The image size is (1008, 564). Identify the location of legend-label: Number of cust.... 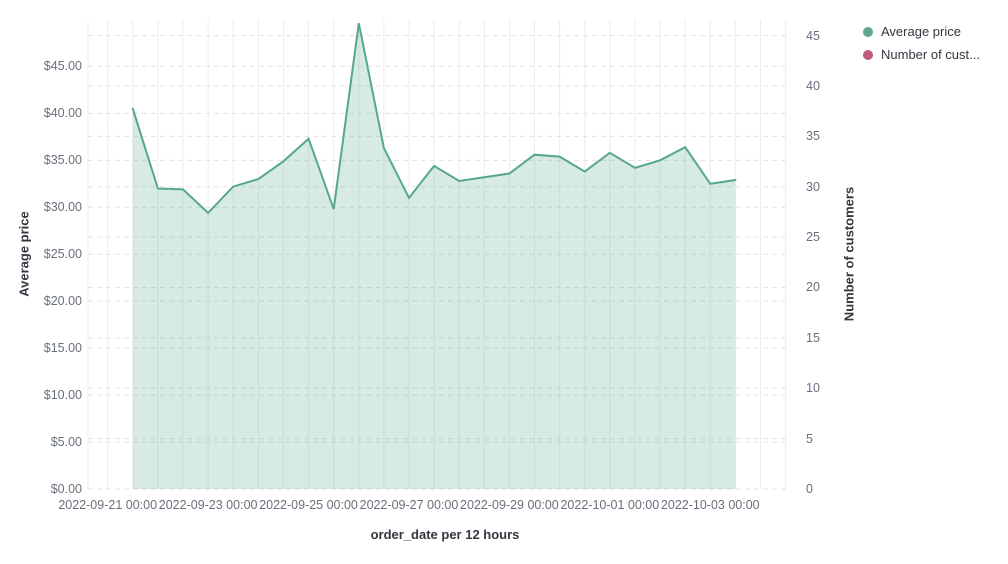
(930, 54).